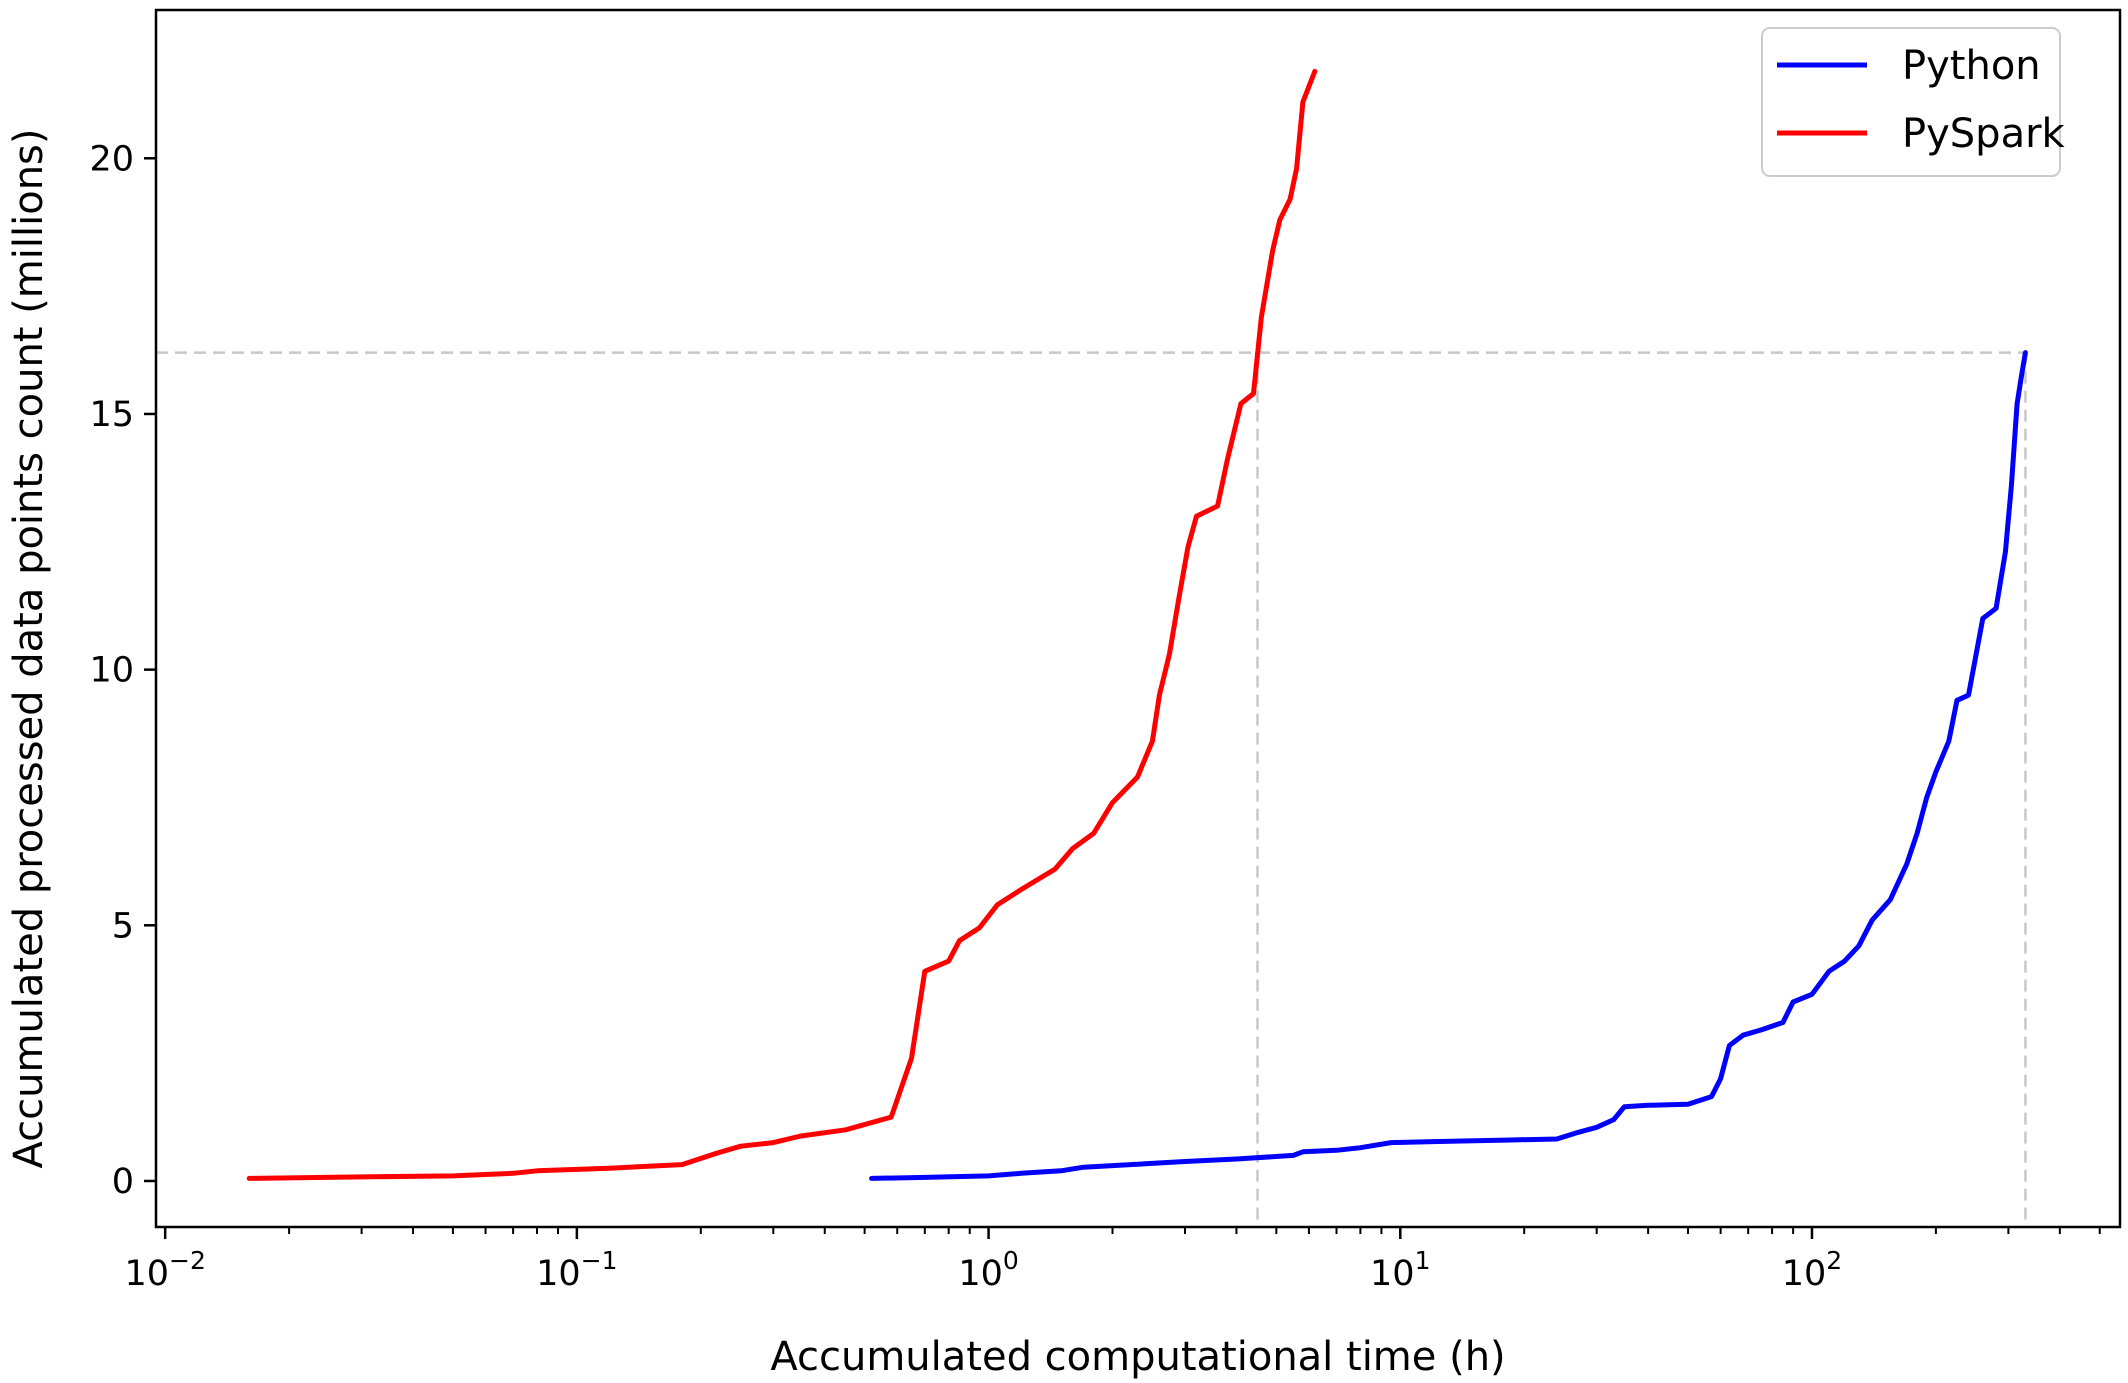 The width and height of the screenshot is (2128, 1383). Describe the element at coordinates (123, 1182) in the screenshot. I see `y-tick-label: 0` at that location.